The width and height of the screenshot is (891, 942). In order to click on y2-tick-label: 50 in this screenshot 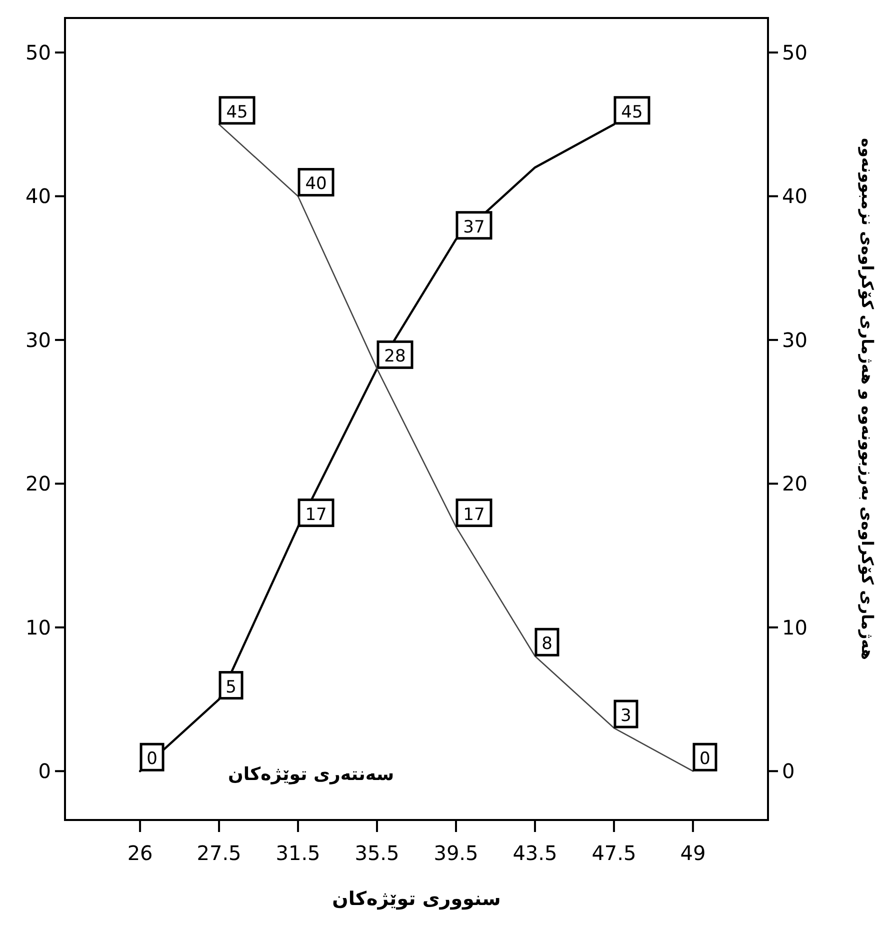, I will do `click(795, 52)`.